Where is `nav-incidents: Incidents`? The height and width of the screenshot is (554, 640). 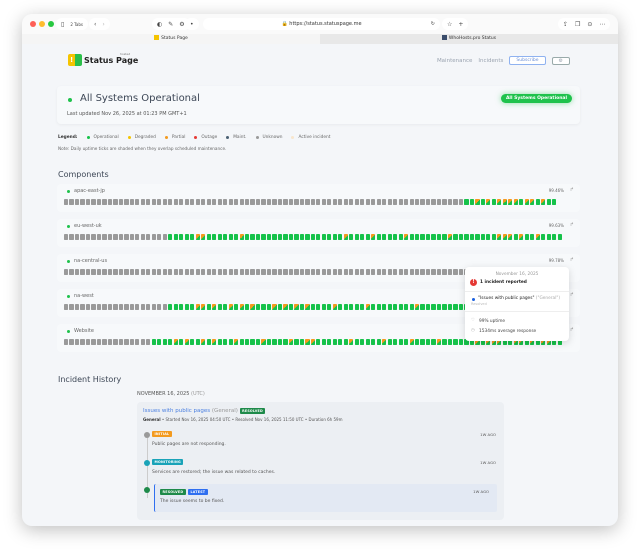 nav-incidents: Incidents is located at coordinates (491, 60).